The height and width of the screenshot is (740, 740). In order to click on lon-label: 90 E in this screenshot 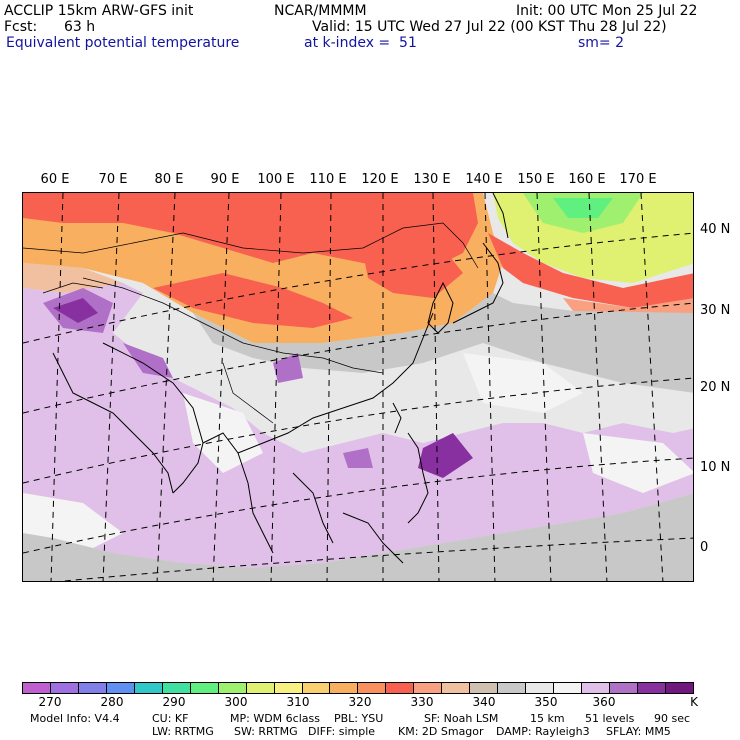, I will do `click(225, 179)`.